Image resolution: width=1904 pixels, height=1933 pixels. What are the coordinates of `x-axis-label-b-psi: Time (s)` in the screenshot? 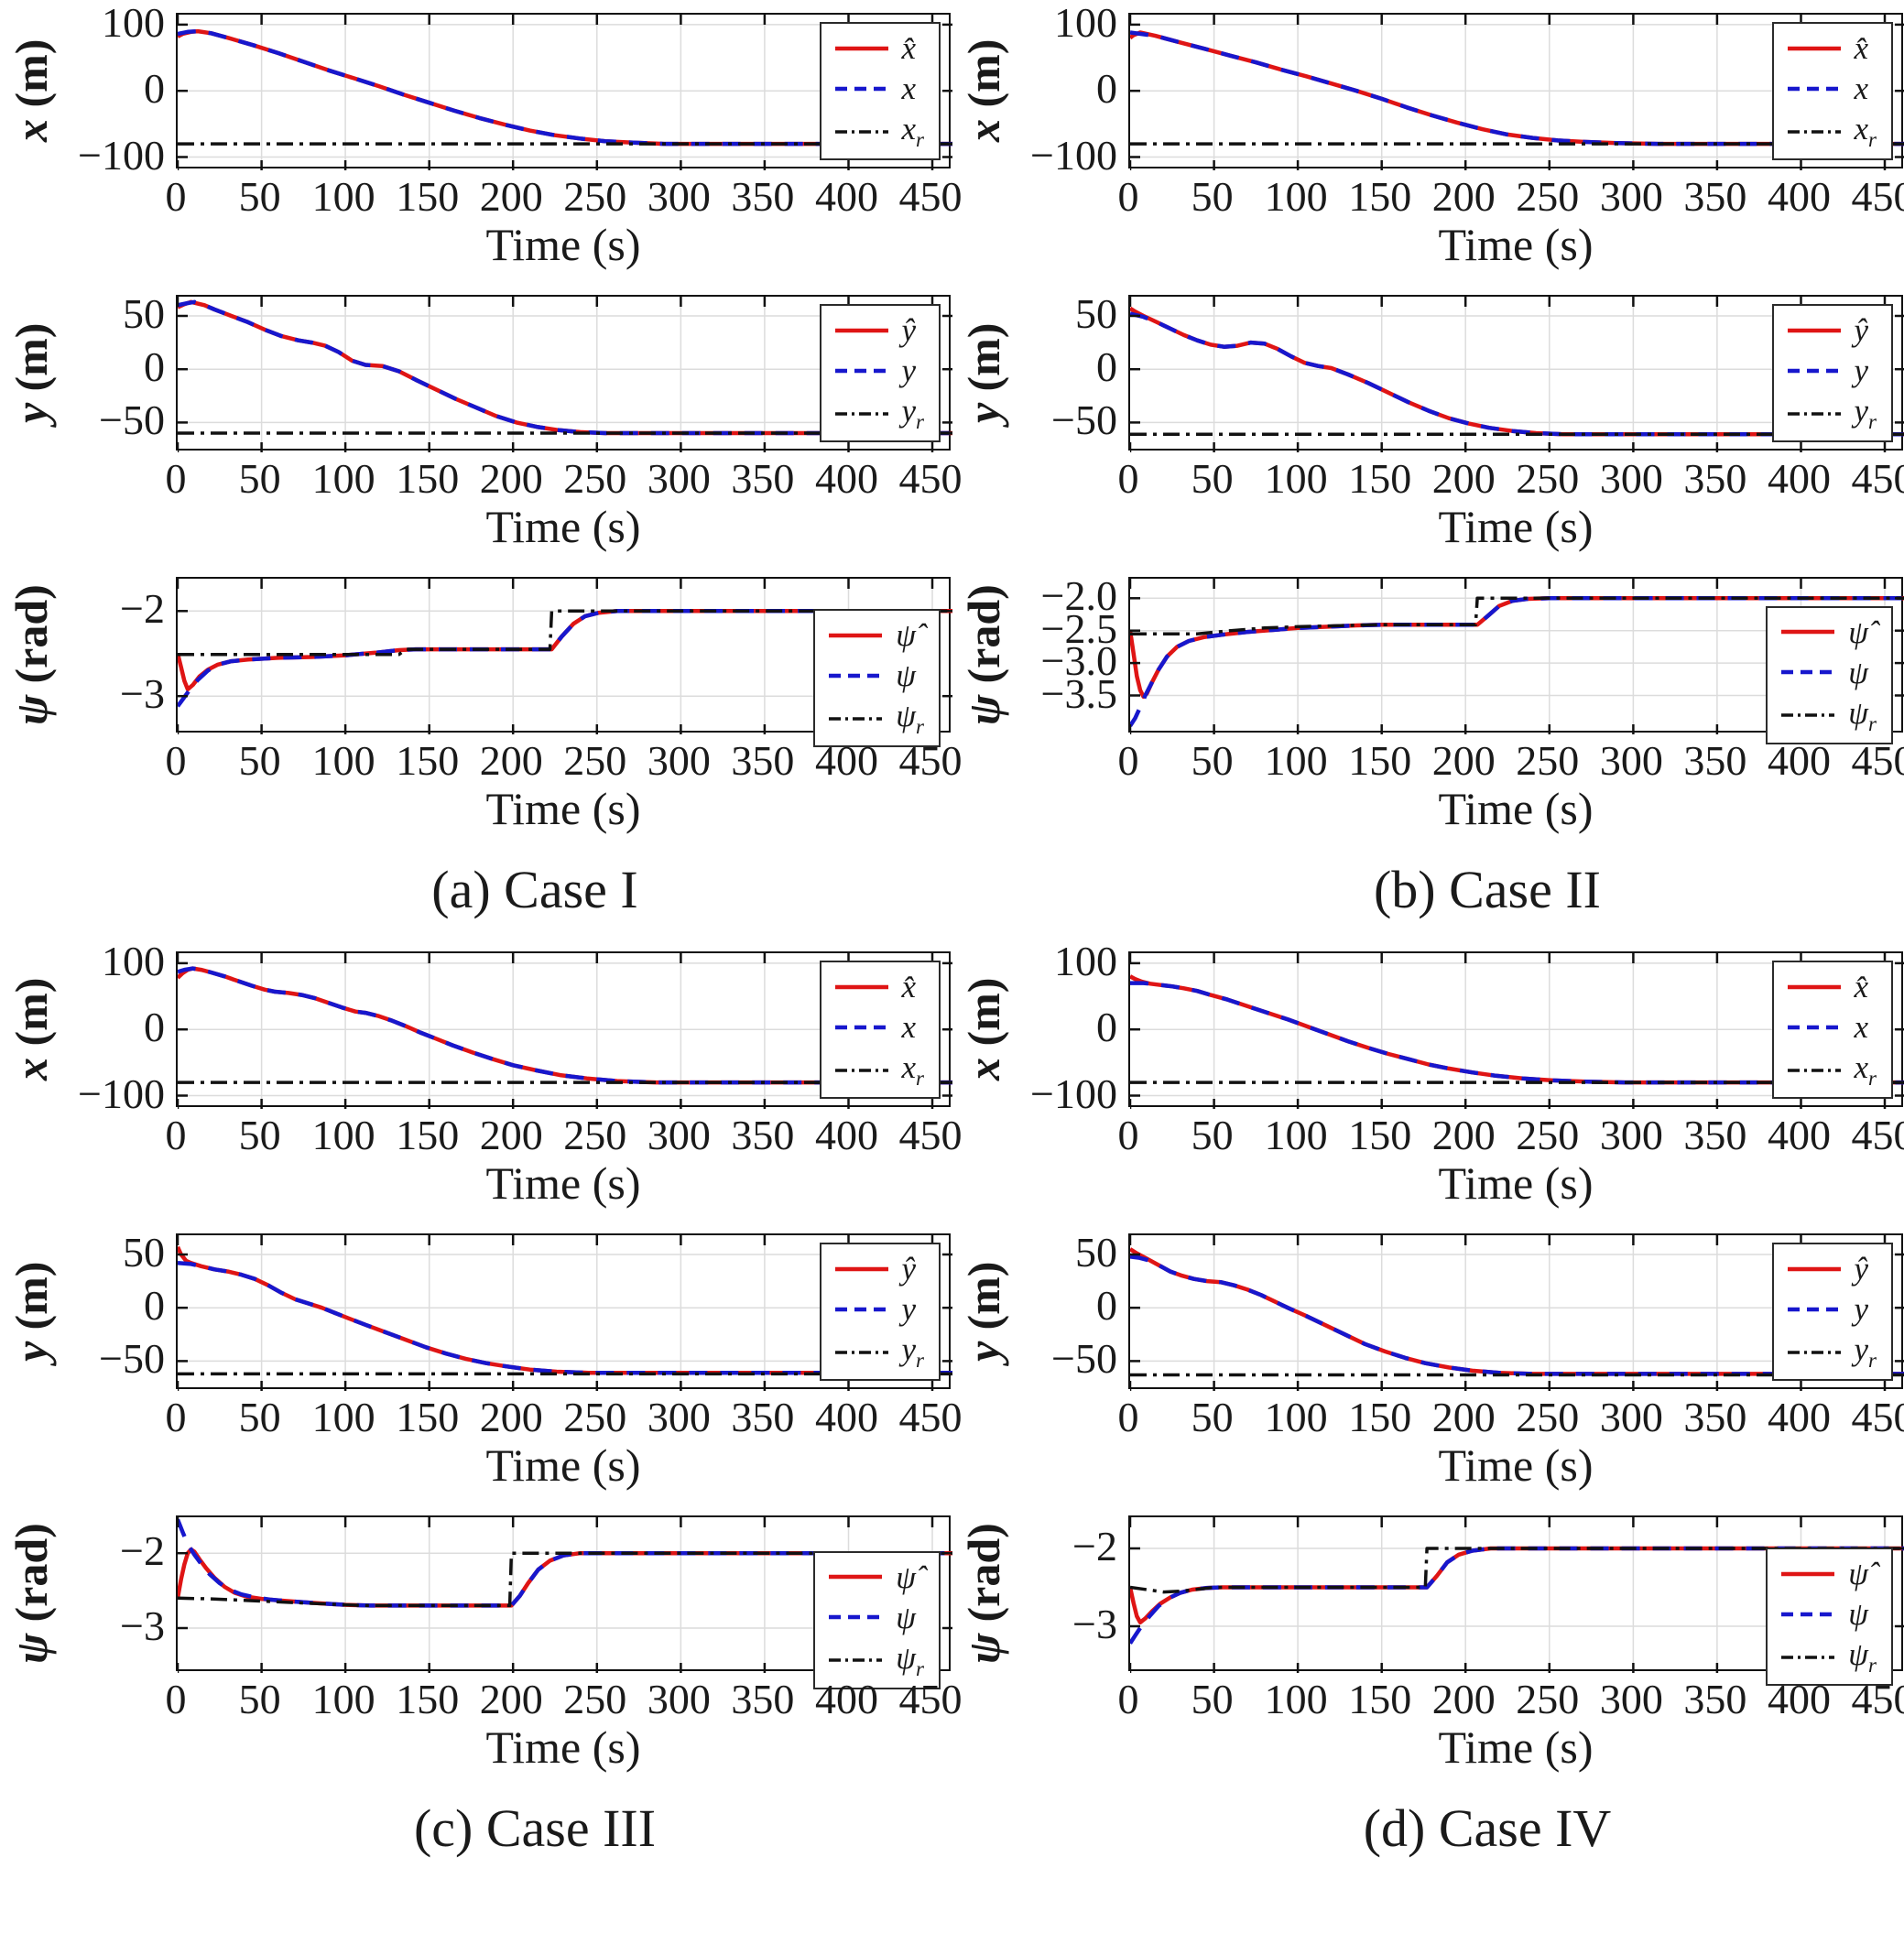 It's located at (1516, 808).